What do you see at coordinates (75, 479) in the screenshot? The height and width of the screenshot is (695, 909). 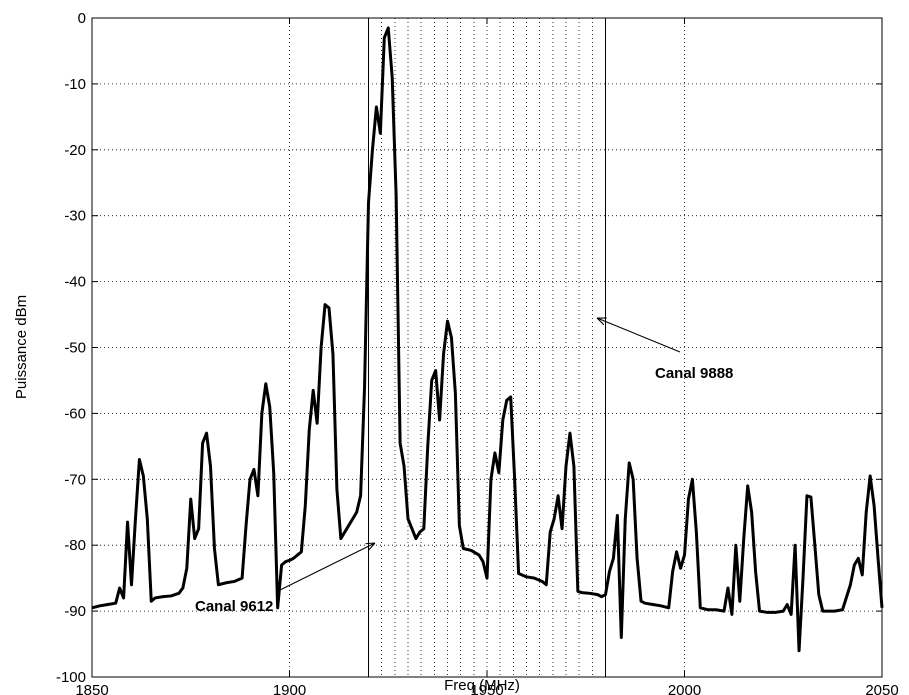 I see `y-tick-label: -70` at bounding box center [75, 479].